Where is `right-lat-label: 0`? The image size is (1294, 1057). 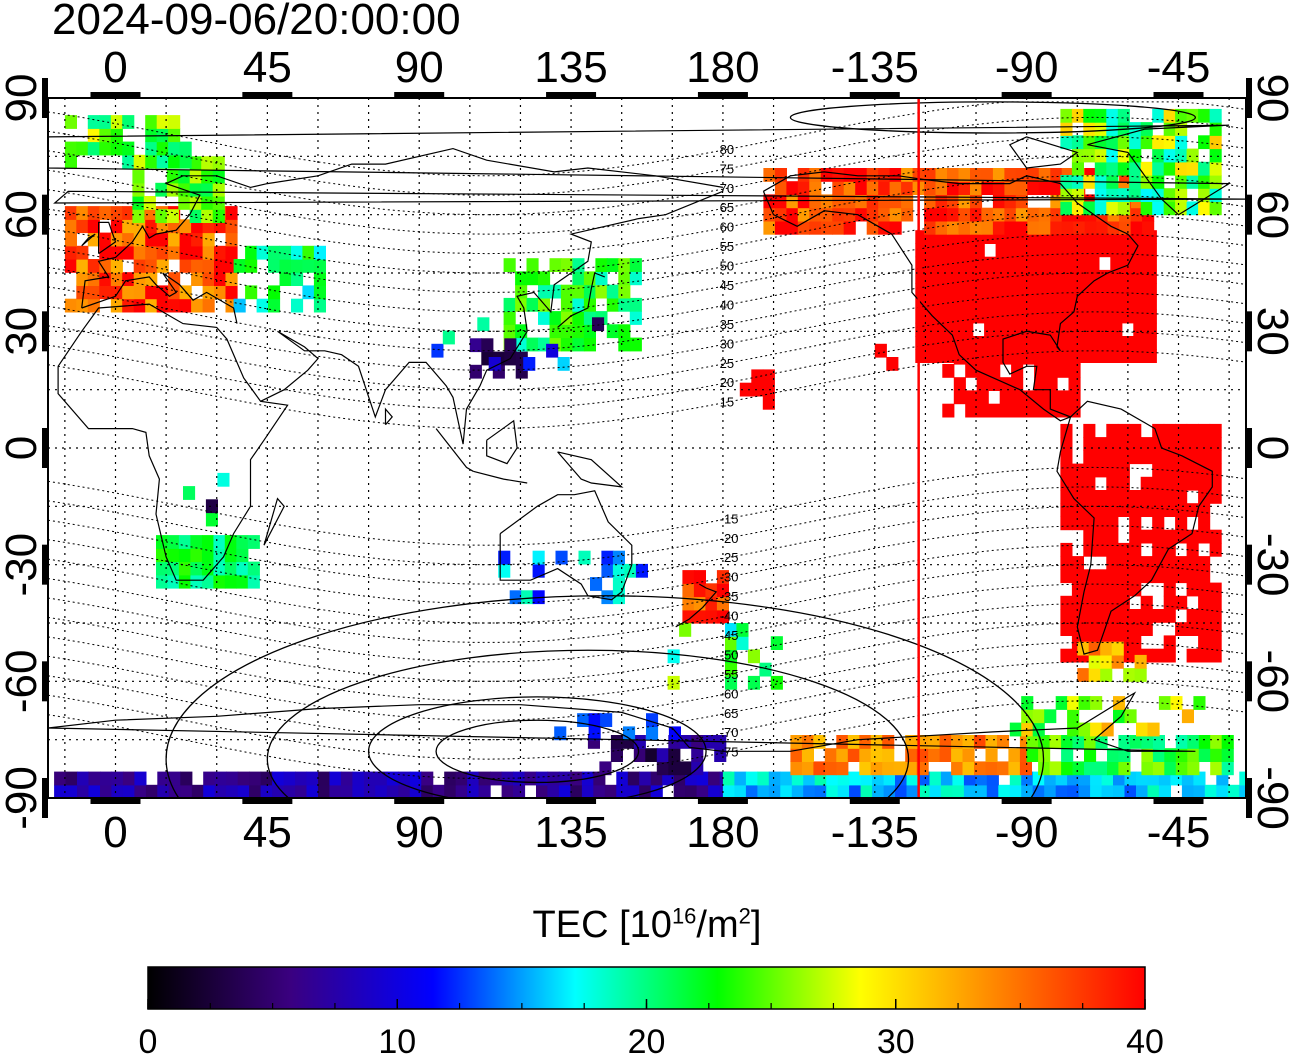
right-lat-label: 0 is located at coordinates (1271, 448).